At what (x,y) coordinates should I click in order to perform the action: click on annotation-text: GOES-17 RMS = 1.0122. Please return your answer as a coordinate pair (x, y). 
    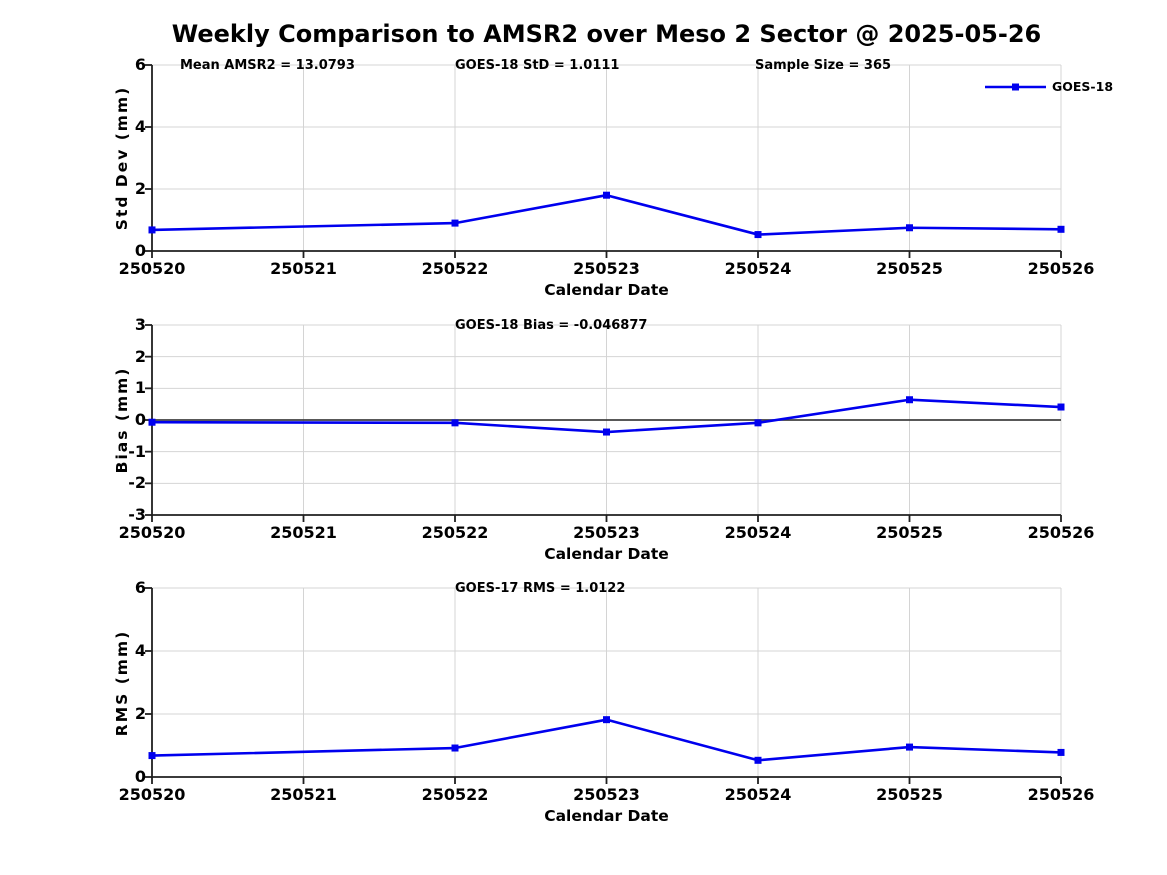
    Looking at the image, I should click on (540, 588).